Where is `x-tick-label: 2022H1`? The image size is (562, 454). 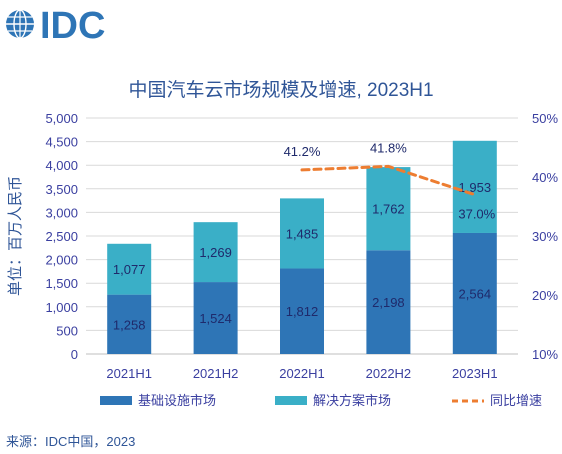
x-tick-label: 2022H1 is located at coordinates (302, 373).